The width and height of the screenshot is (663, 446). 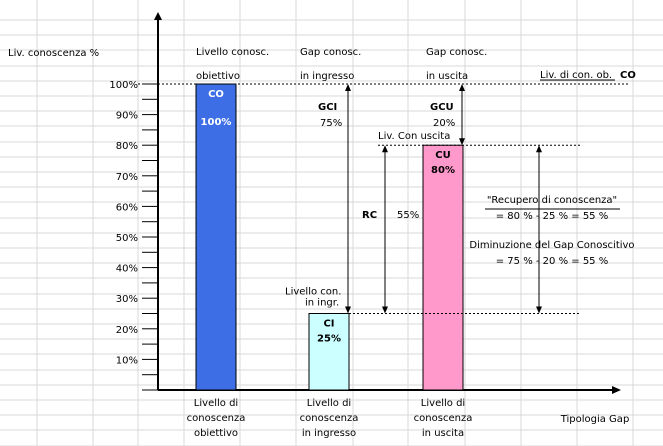 I want to click on gap-code-gcu: GCU, so click(x=442, y=107).